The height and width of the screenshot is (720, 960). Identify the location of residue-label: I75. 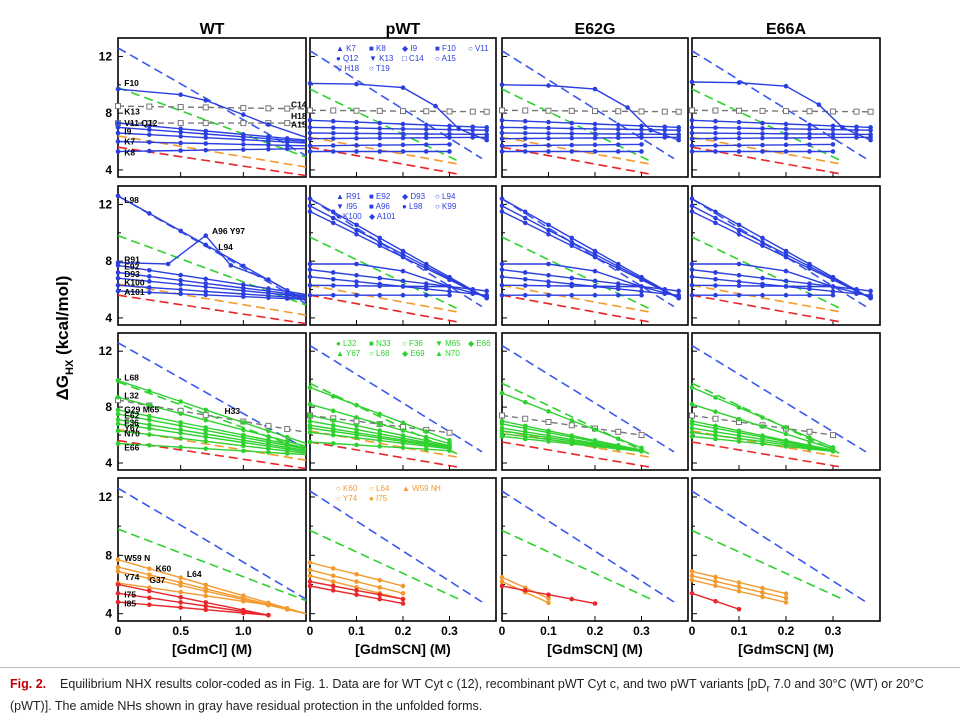
(130, 595).